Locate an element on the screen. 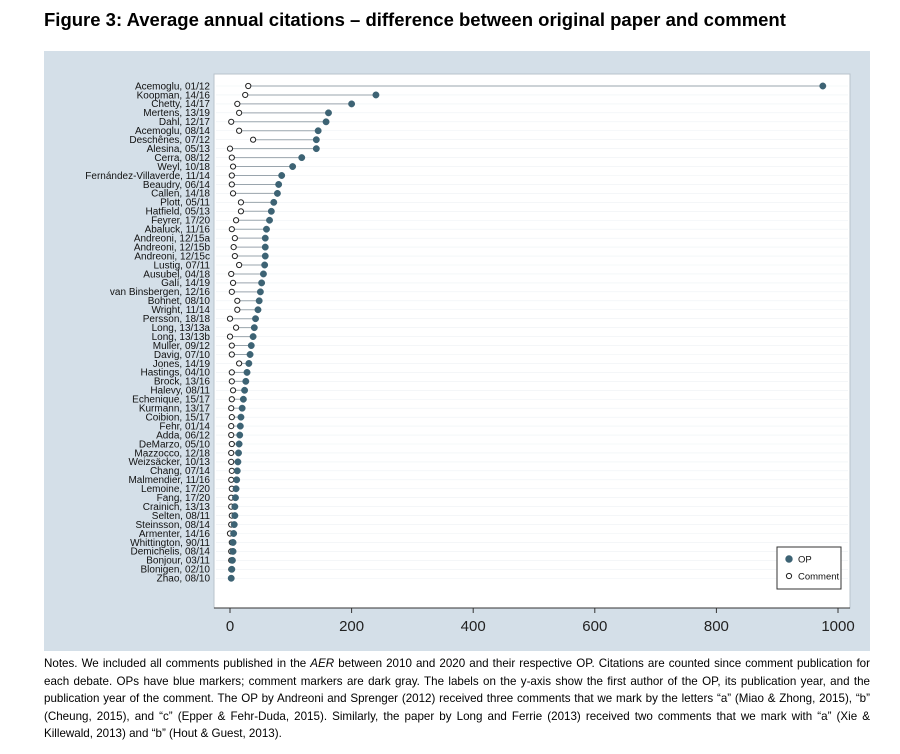  y-category-label: Wright, 11/14 is located at coordinates (180, 310).